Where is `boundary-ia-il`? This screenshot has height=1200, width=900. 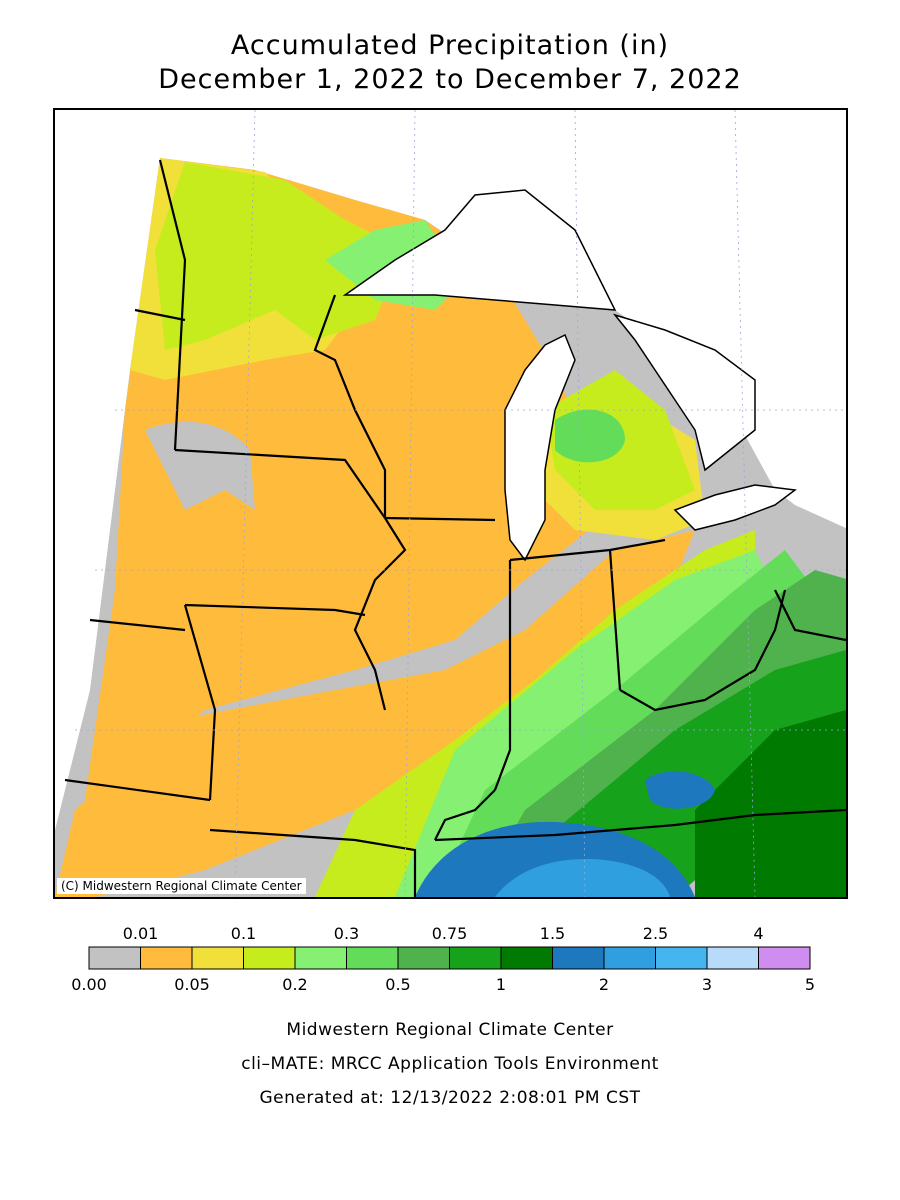
boundary-ia-il is located at coordinates (380, 614).